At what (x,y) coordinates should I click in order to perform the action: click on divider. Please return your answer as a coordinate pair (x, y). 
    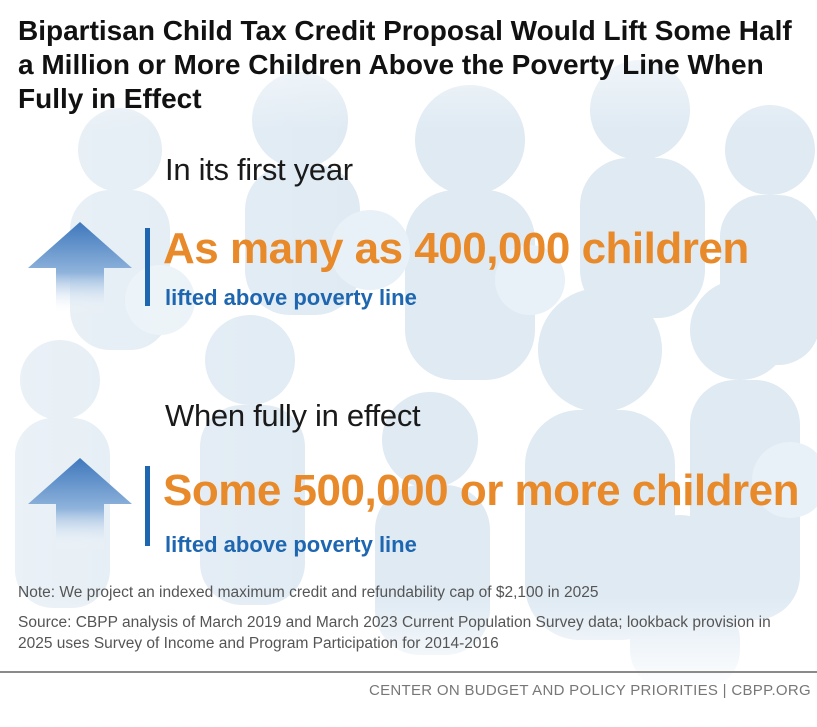
    Looking at the image, I should click on (408, 672).